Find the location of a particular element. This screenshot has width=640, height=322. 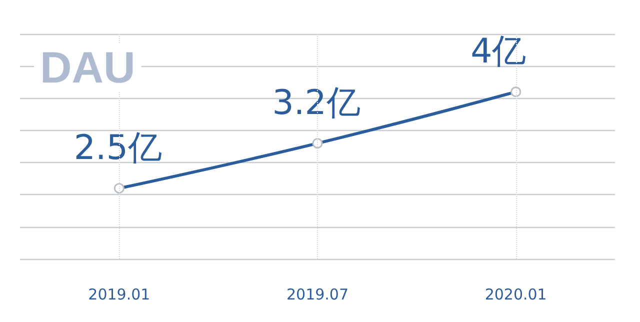

data-label: 4亿 is located at coordinates (498, 52).